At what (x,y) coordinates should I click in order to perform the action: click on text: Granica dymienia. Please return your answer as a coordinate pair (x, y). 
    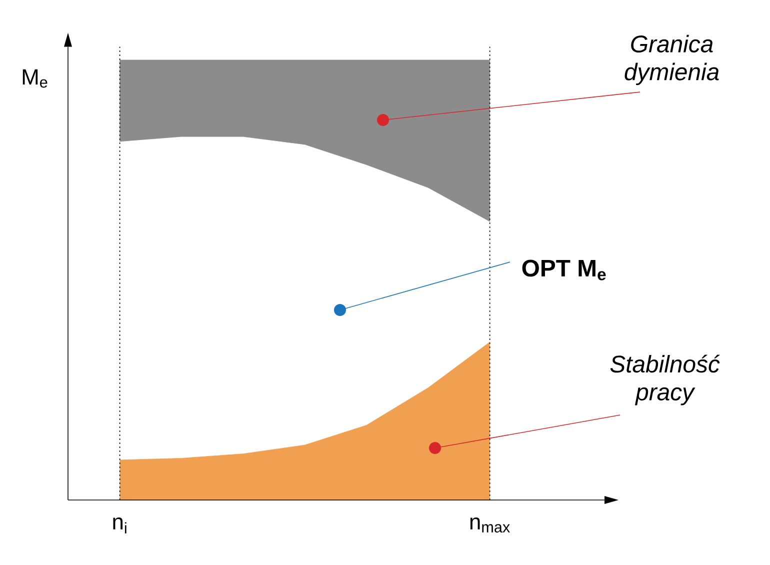
    Looking at the image, I should click on (671, 60).